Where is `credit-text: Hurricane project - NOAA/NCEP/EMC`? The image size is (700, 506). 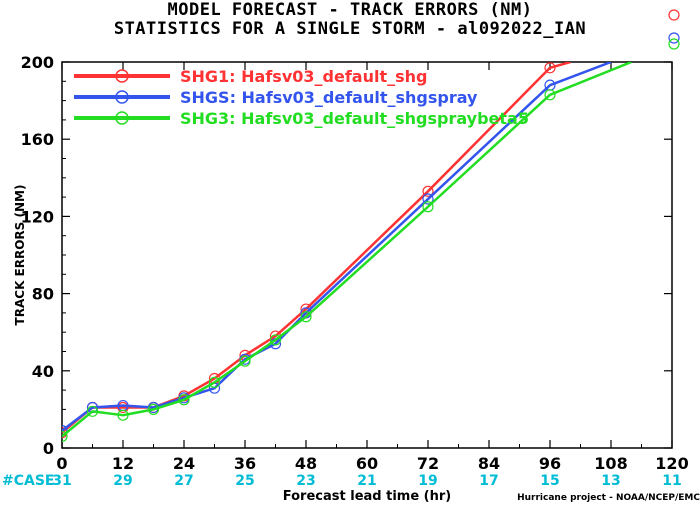
credit-text: Hurricane project - NOAA/NCEP/EMC is located at coordinates (608, 498).